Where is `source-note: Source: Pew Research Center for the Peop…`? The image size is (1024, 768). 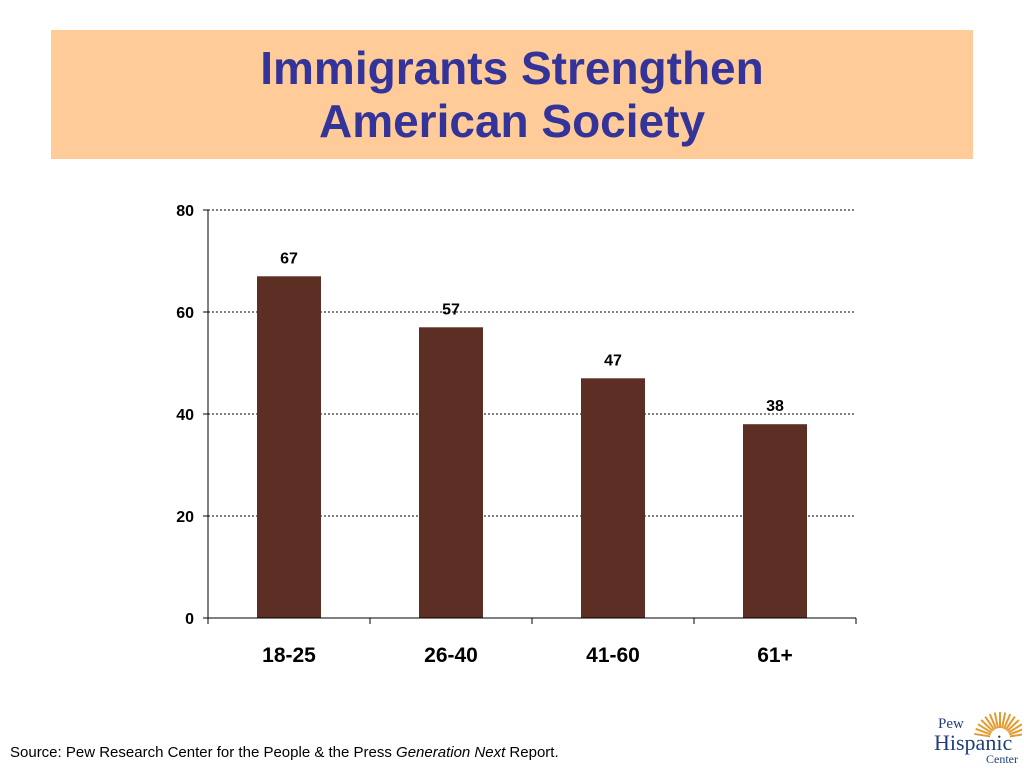
source-note: Source: Pew Research Center for the Peop… is located at coordinates (284, 752).